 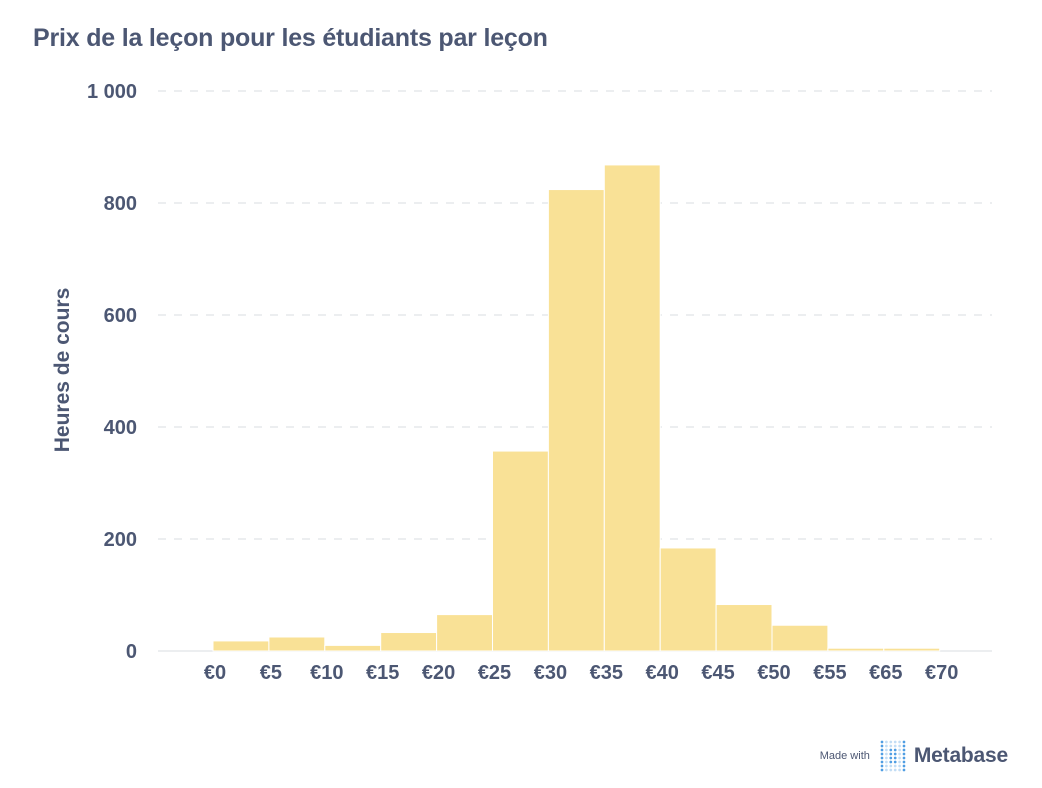 What do you see at coordinates (844, 756) in the screenshot?
I see `made-with-text: Made with` at bounding box center [844, 756].